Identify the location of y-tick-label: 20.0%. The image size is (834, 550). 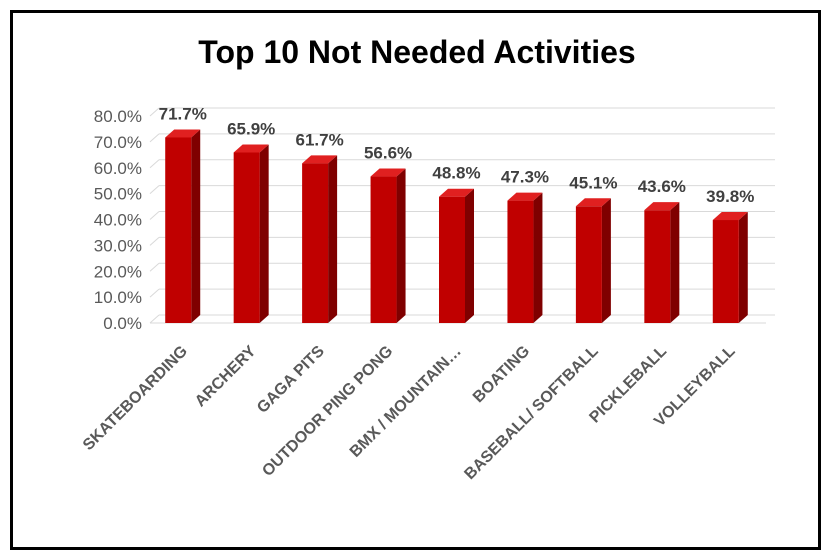
(118, 271).